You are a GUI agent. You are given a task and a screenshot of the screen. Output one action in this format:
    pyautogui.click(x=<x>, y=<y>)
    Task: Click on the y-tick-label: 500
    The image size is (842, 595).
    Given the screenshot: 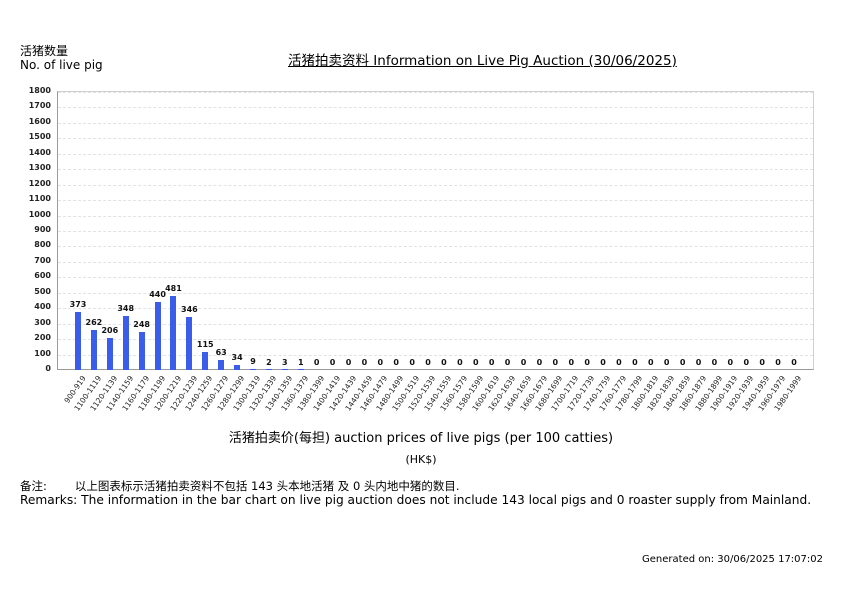 What is the action you would take?
    pyautogui.click(x=42, y=291)
    